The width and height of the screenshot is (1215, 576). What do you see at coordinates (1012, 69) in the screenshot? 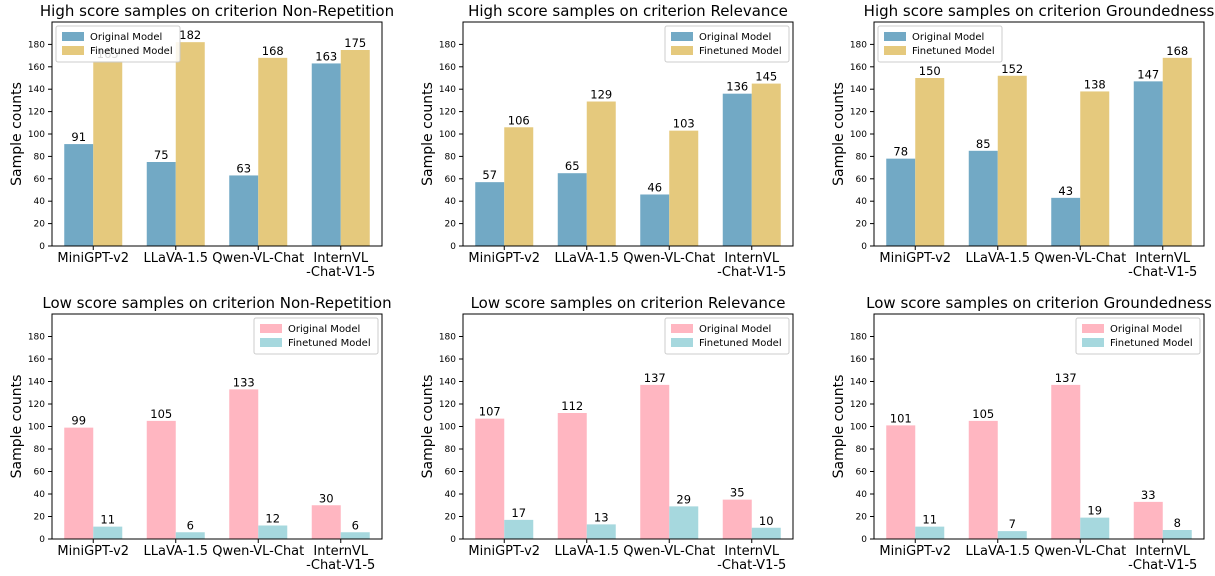
I see `bar-value-label: 152` at bounding box center [1012, 69].